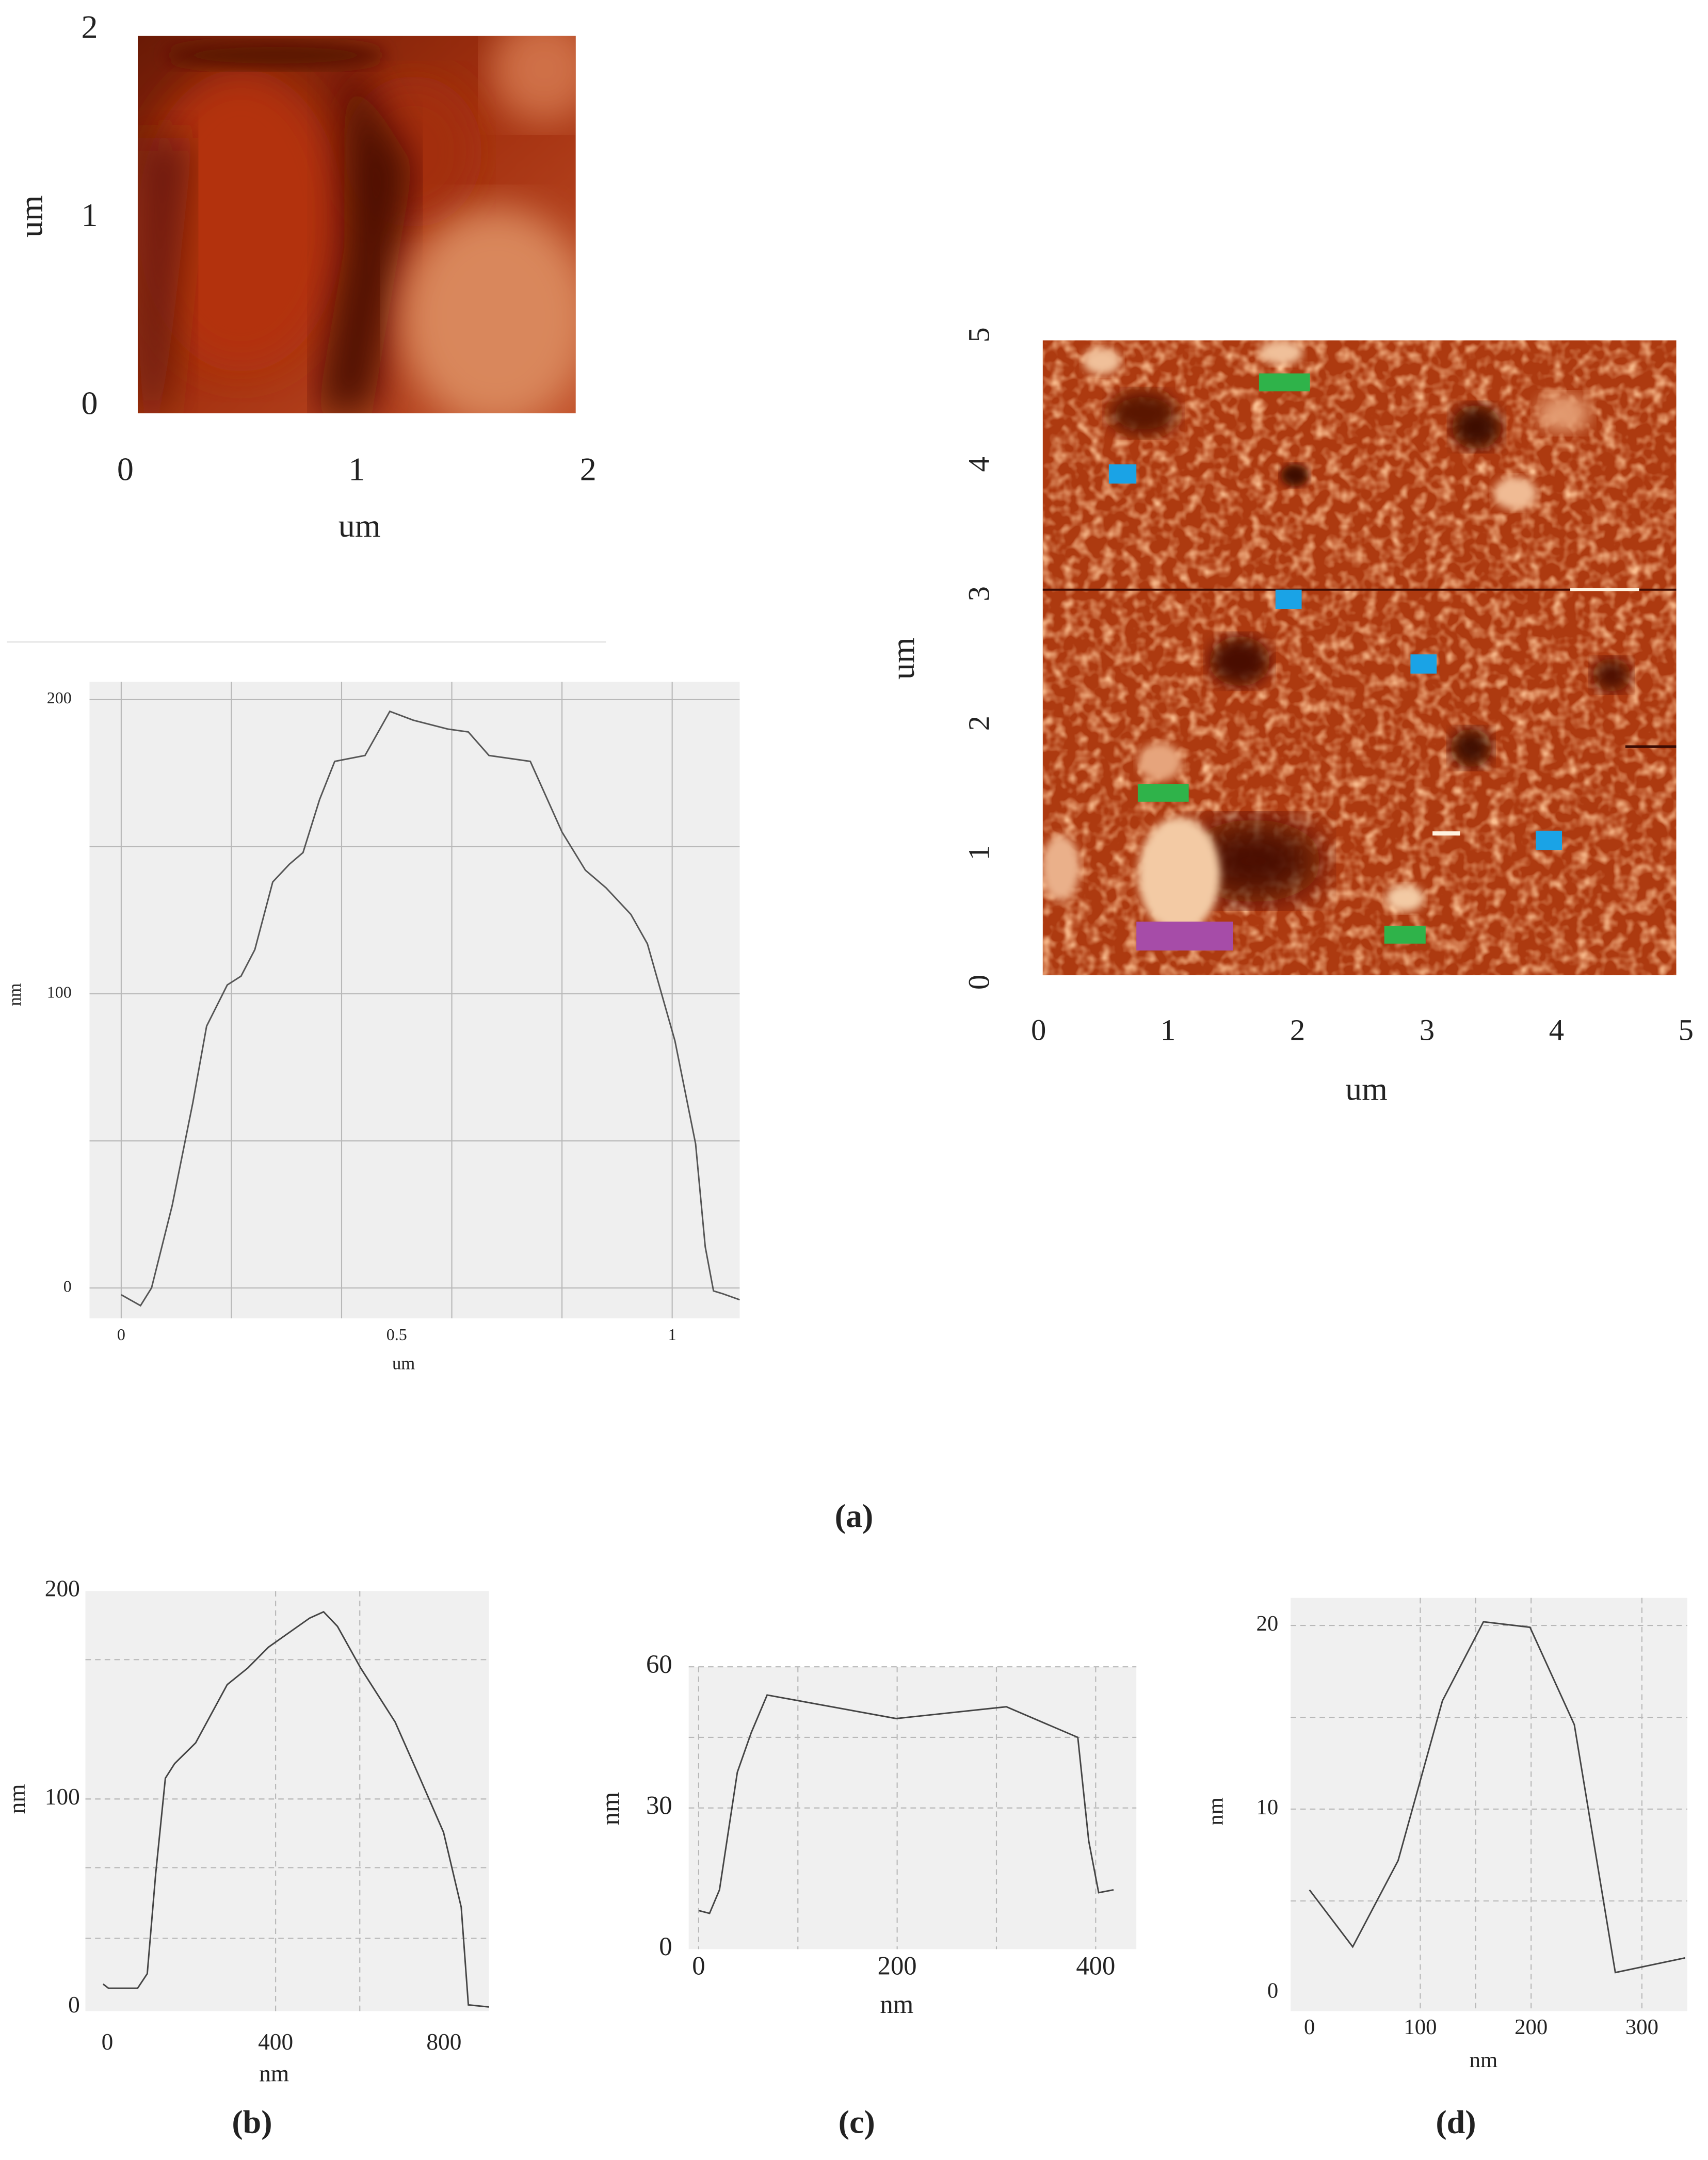 Image resolution: width=1708 pixels, height=2160 pixels. Describe the element at coordinates (979, 334) in the screenshot. I see `y-tick-label: 5` at that location.